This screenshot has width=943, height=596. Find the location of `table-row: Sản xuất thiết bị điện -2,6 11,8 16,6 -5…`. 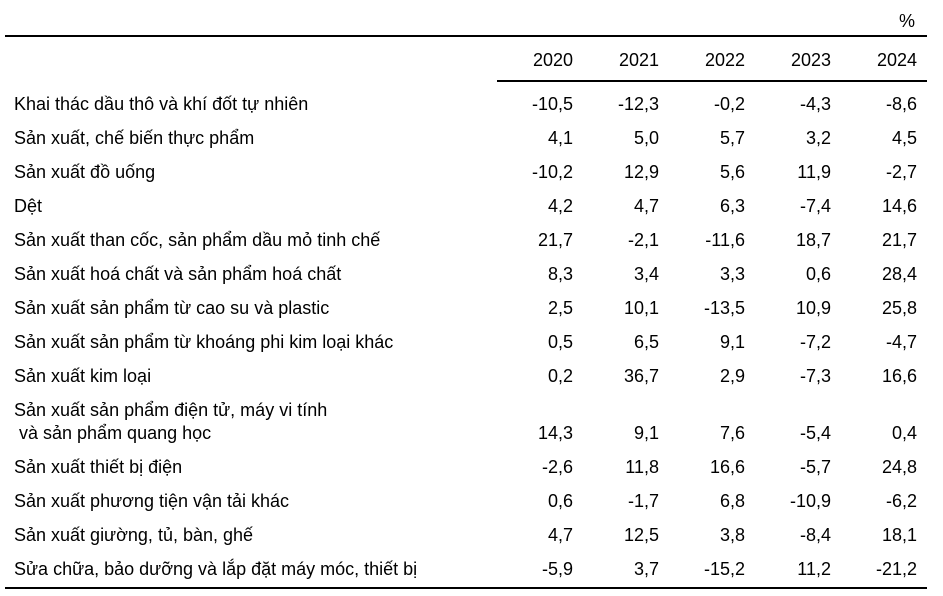

table-row: Sản xuất thiết bị điện -2,6 11,8 16,6 -5… is located at coordinates (466, 468).